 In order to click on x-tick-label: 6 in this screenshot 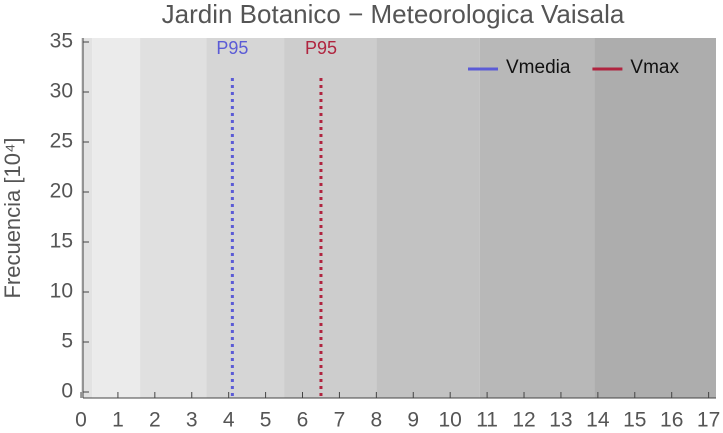, I will do `click(303, 420)`.